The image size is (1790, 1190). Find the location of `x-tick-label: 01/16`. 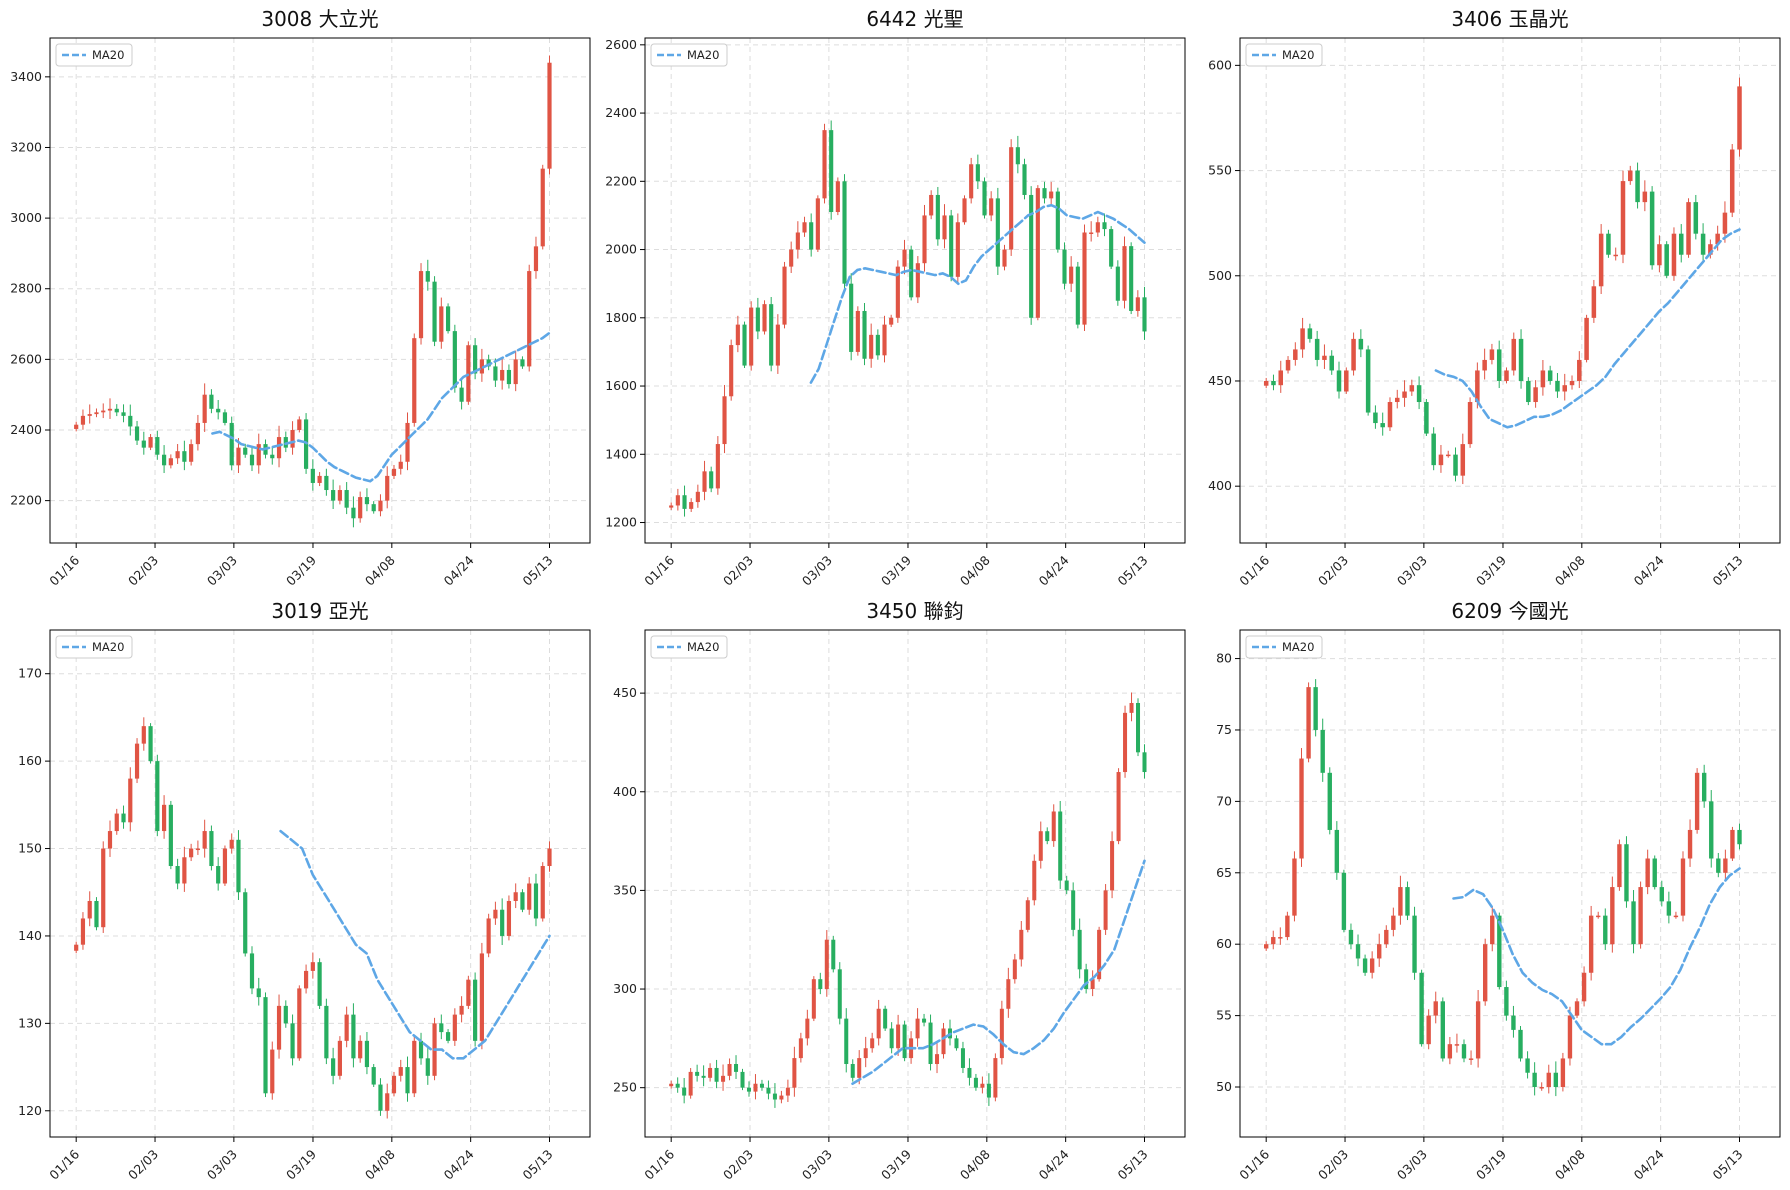

x-tick-label: 01/16 is located at coordinates (64, 1164).